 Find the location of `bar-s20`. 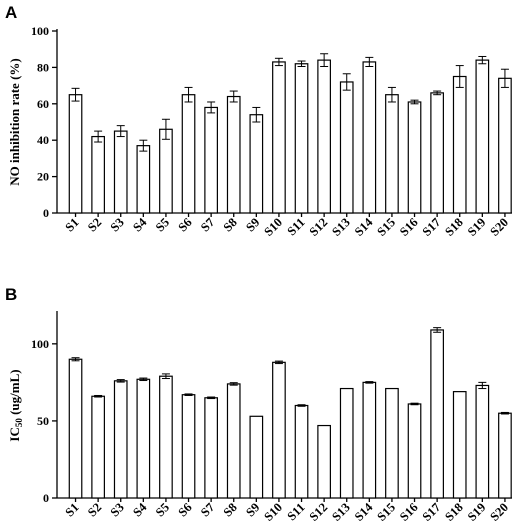

bar-s20 is located at coordinates (505, 455).